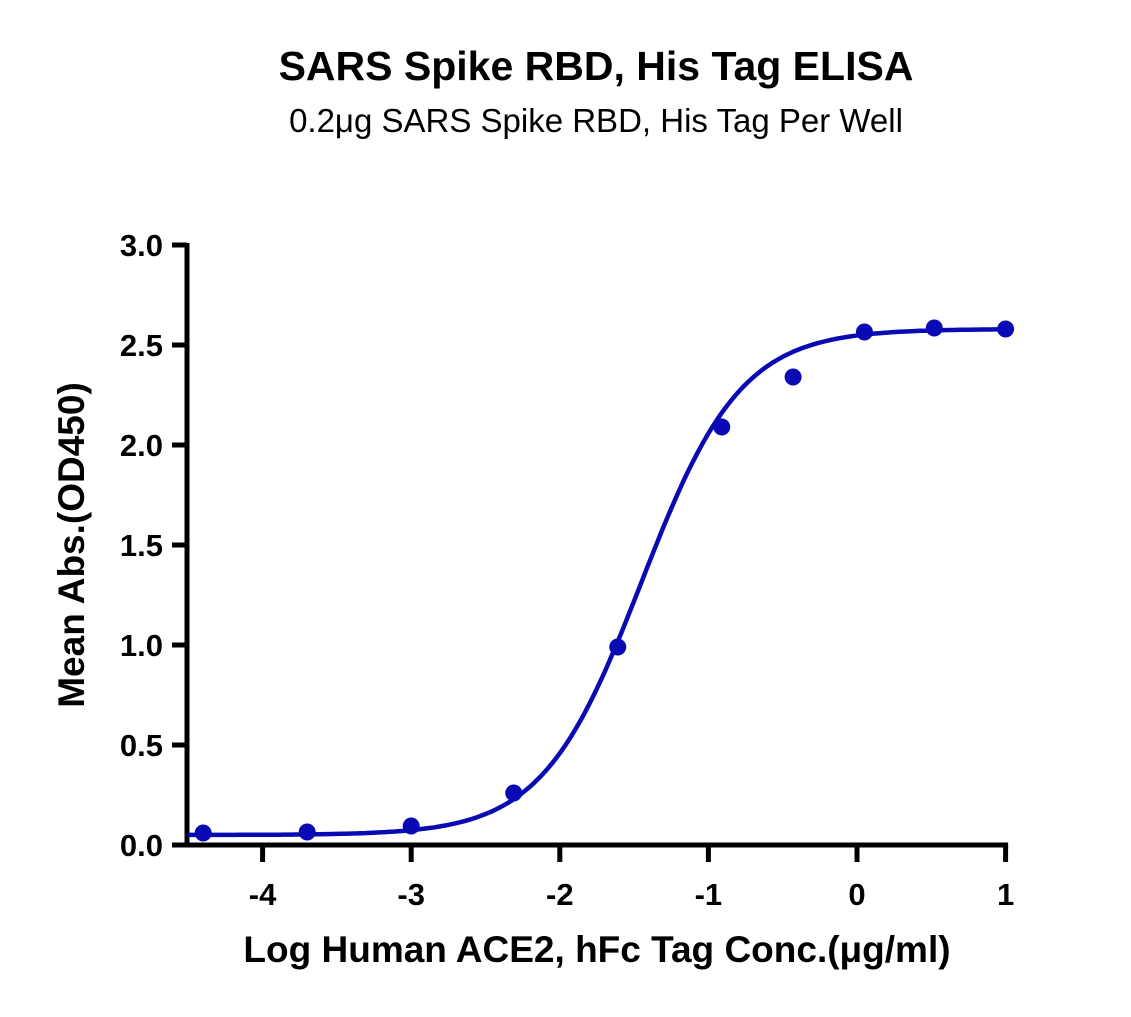 This screenshot has width=1131, height=1017. Describe the element at coordinates (560, 894) in the screenshot. I see `x-tick-label: -2` at that location.